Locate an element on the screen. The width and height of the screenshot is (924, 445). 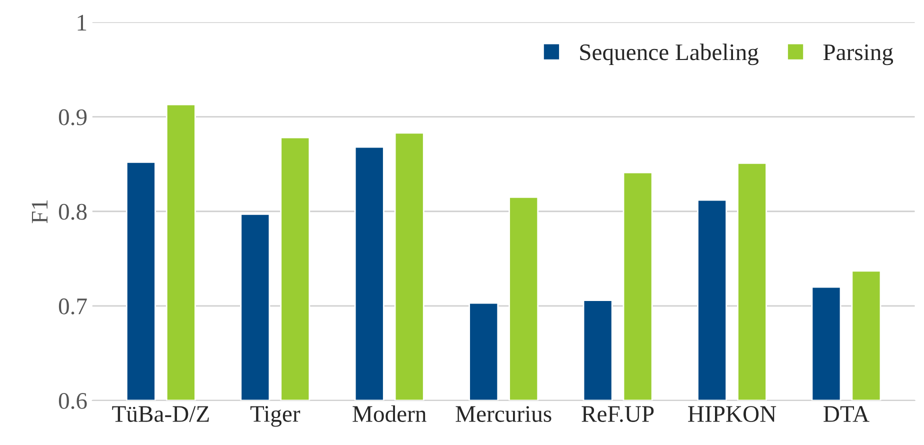
y-tick-label: 0.6 is located at coordinates (72, 401).